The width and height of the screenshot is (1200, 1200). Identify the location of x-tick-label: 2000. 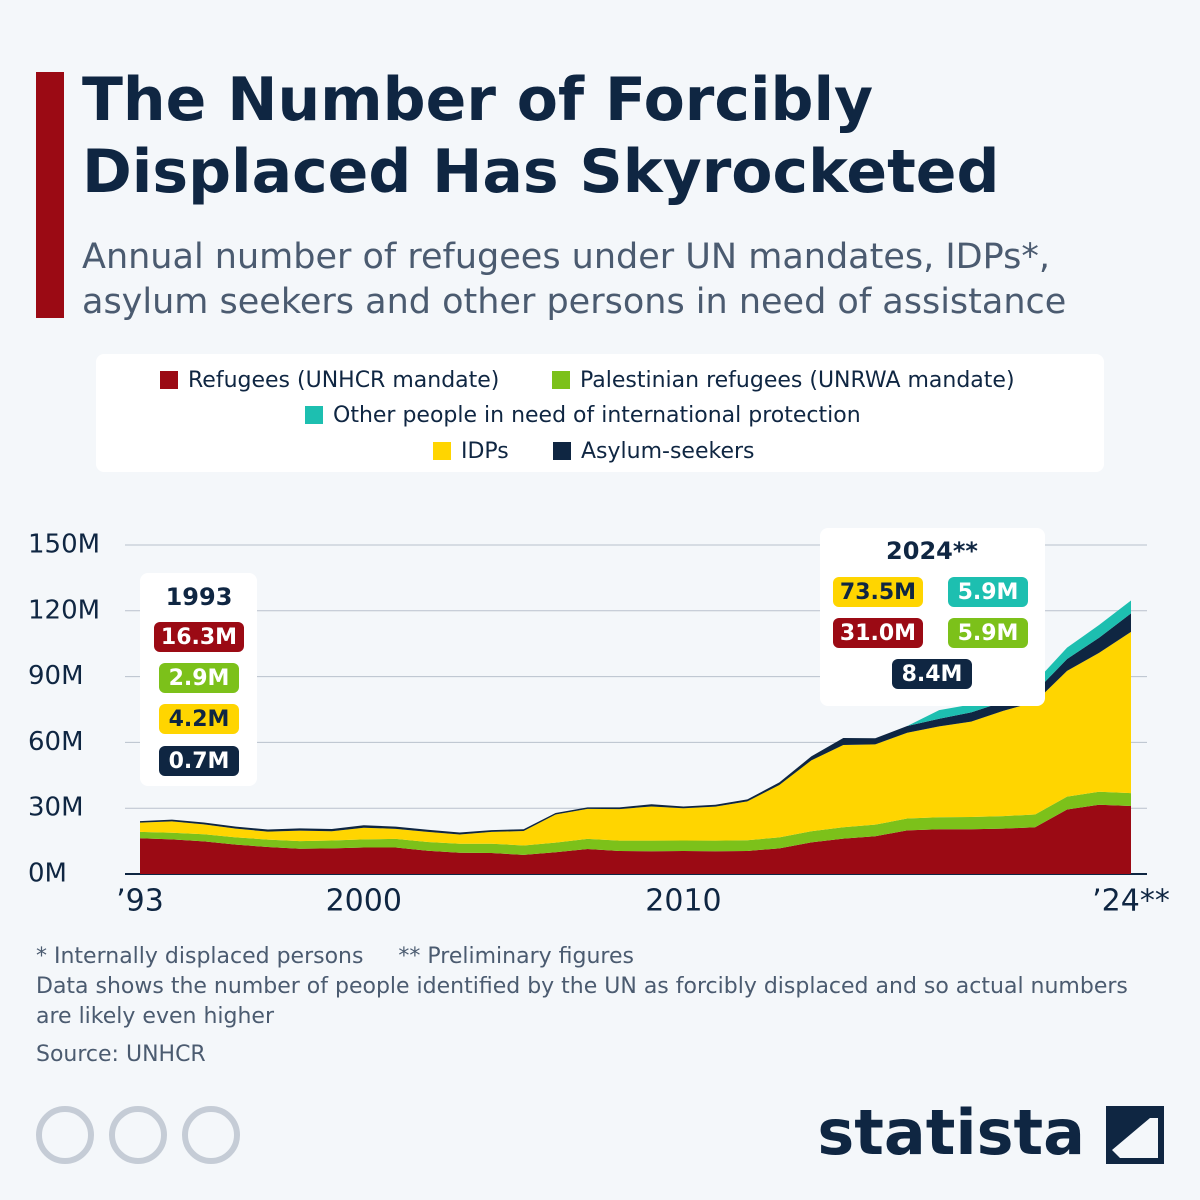
(364, 901).